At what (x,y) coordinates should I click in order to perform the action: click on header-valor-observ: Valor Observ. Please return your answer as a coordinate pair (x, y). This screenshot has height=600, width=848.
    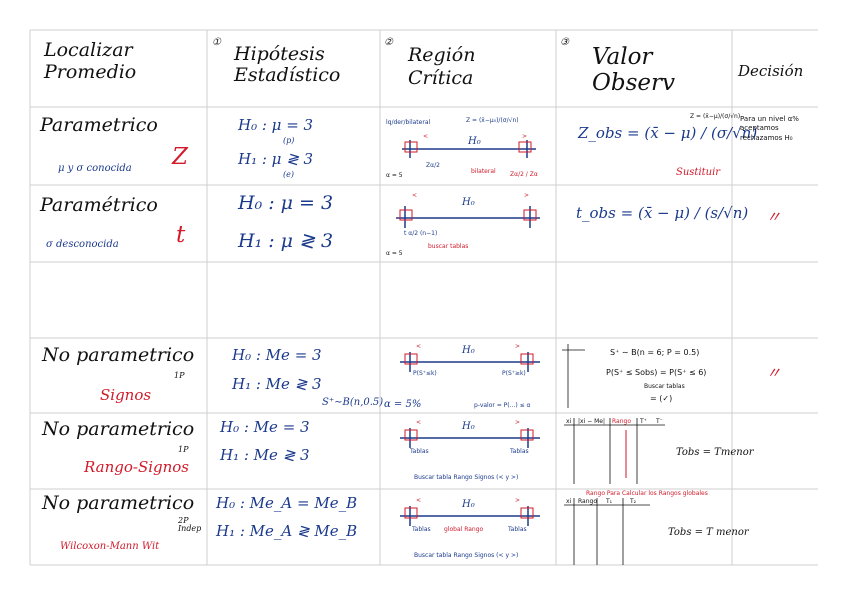
    Looking at the image, I should click on (633, 70).